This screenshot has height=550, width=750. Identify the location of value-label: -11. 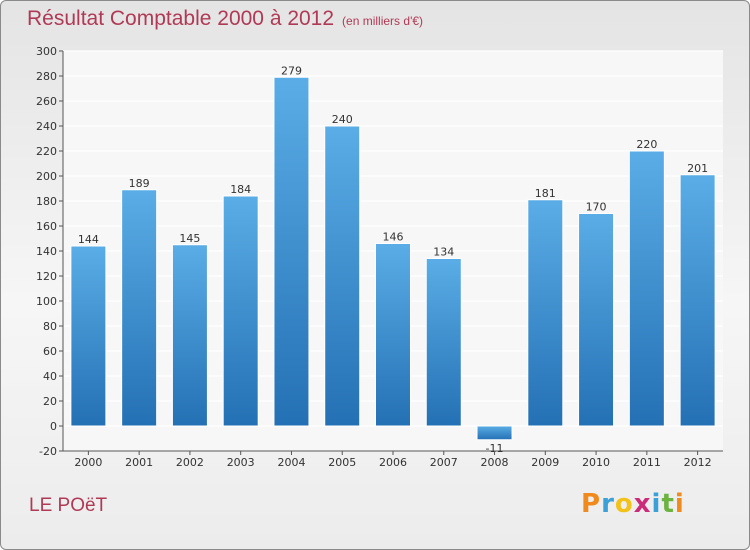
(495, 448).